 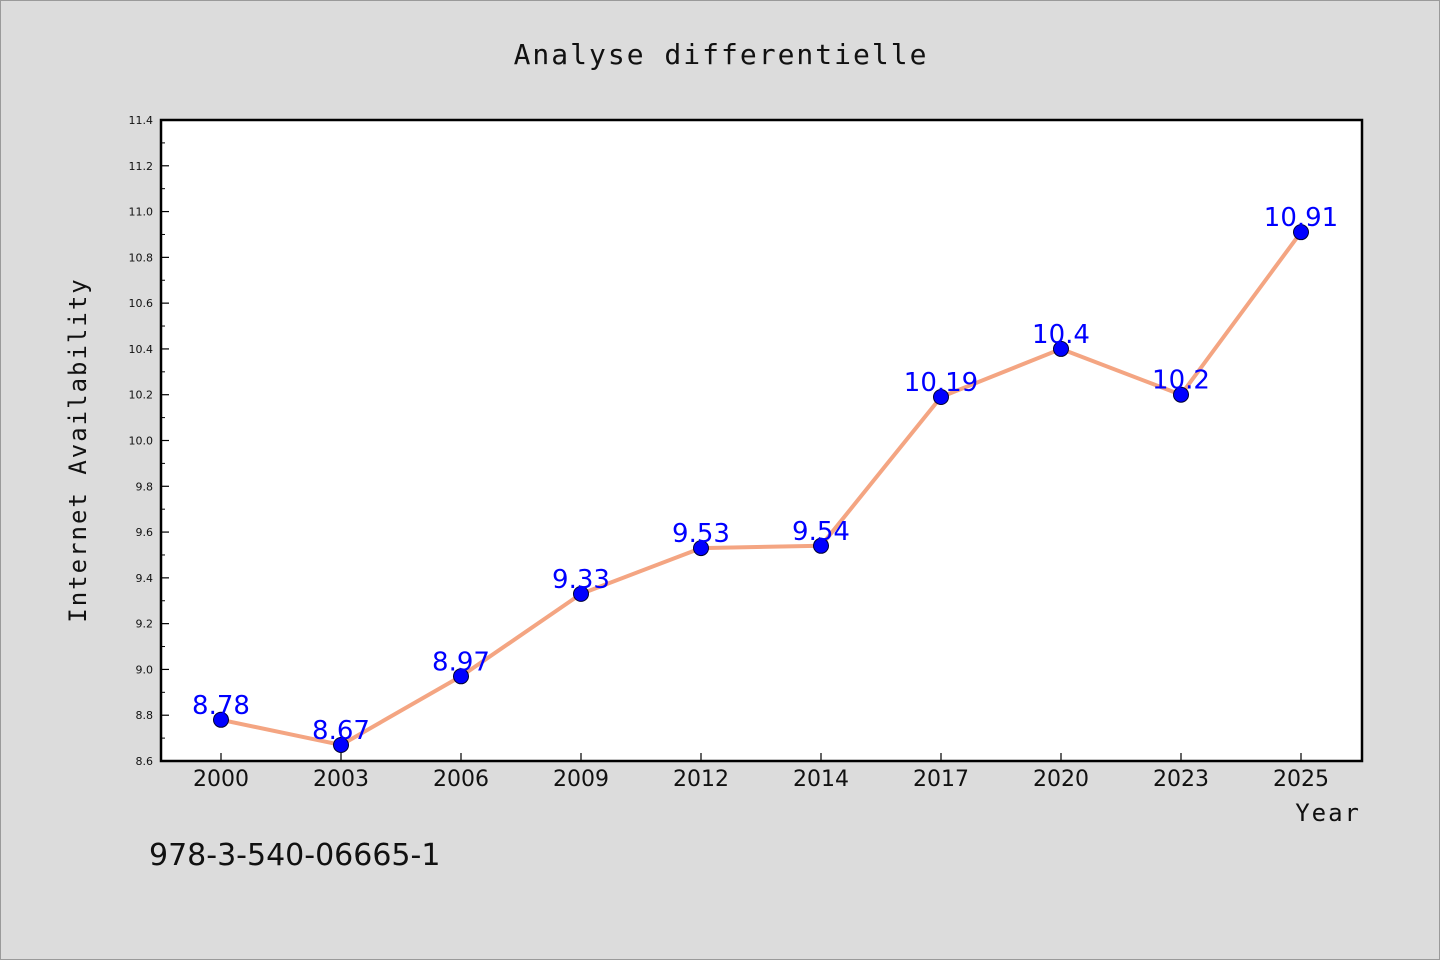 I want to click on data-label: 10.91, so click(x=1301, y=218).